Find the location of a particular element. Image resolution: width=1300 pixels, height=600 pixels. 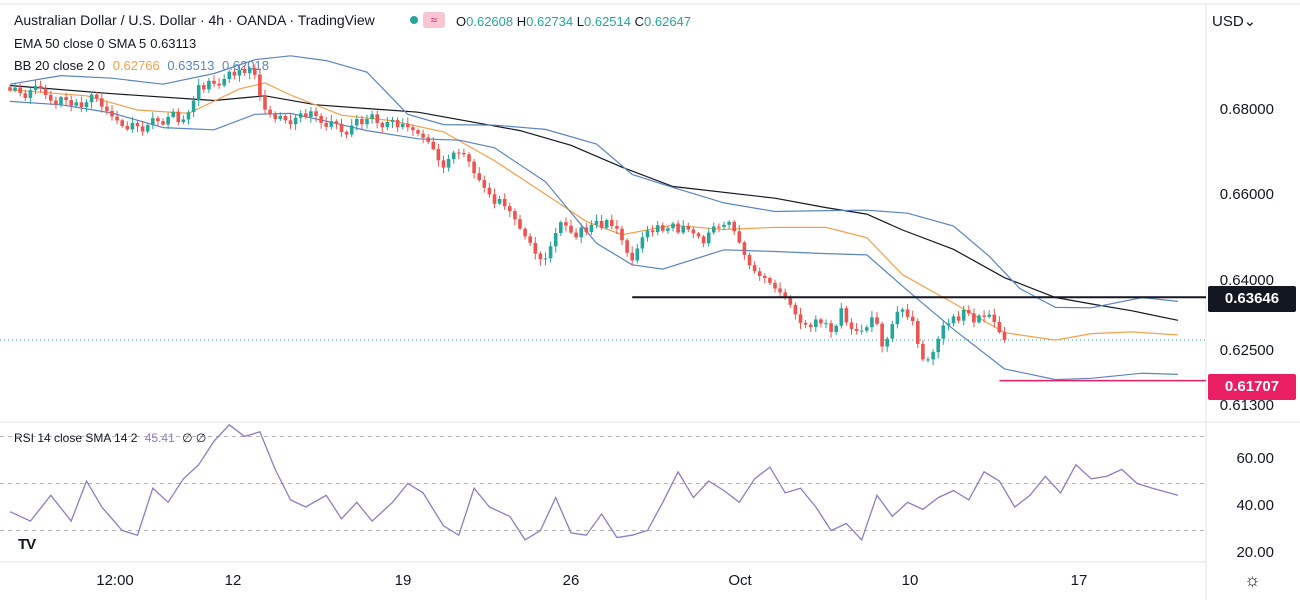

ema-value: 0.63113 is located at coordinates (173, 43).